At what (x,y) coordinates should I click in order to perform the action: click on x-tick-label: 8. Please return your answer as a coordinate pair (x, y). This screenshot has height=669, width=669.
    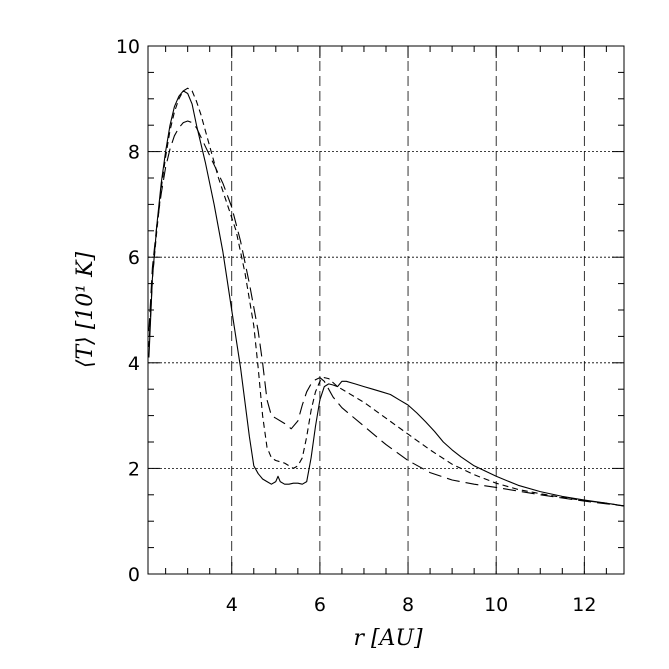
    Looking at the image, I should click on (408, 605).